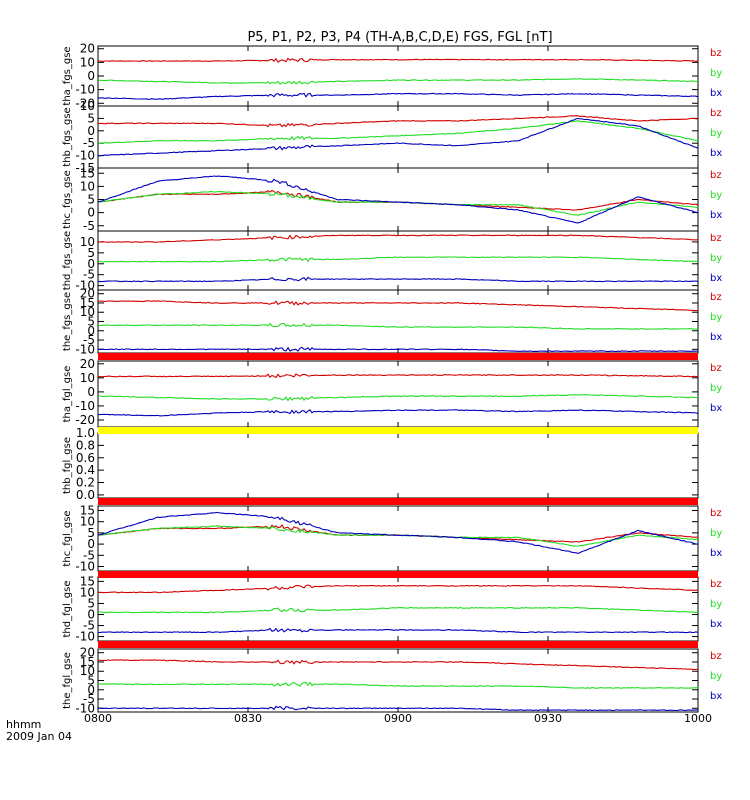 This screenshot has width=750, height=800. What do you see at coordinates (698, 718) in the screenshot?
I see `x-tick-label: 1000` at bounding box center [698, 718].